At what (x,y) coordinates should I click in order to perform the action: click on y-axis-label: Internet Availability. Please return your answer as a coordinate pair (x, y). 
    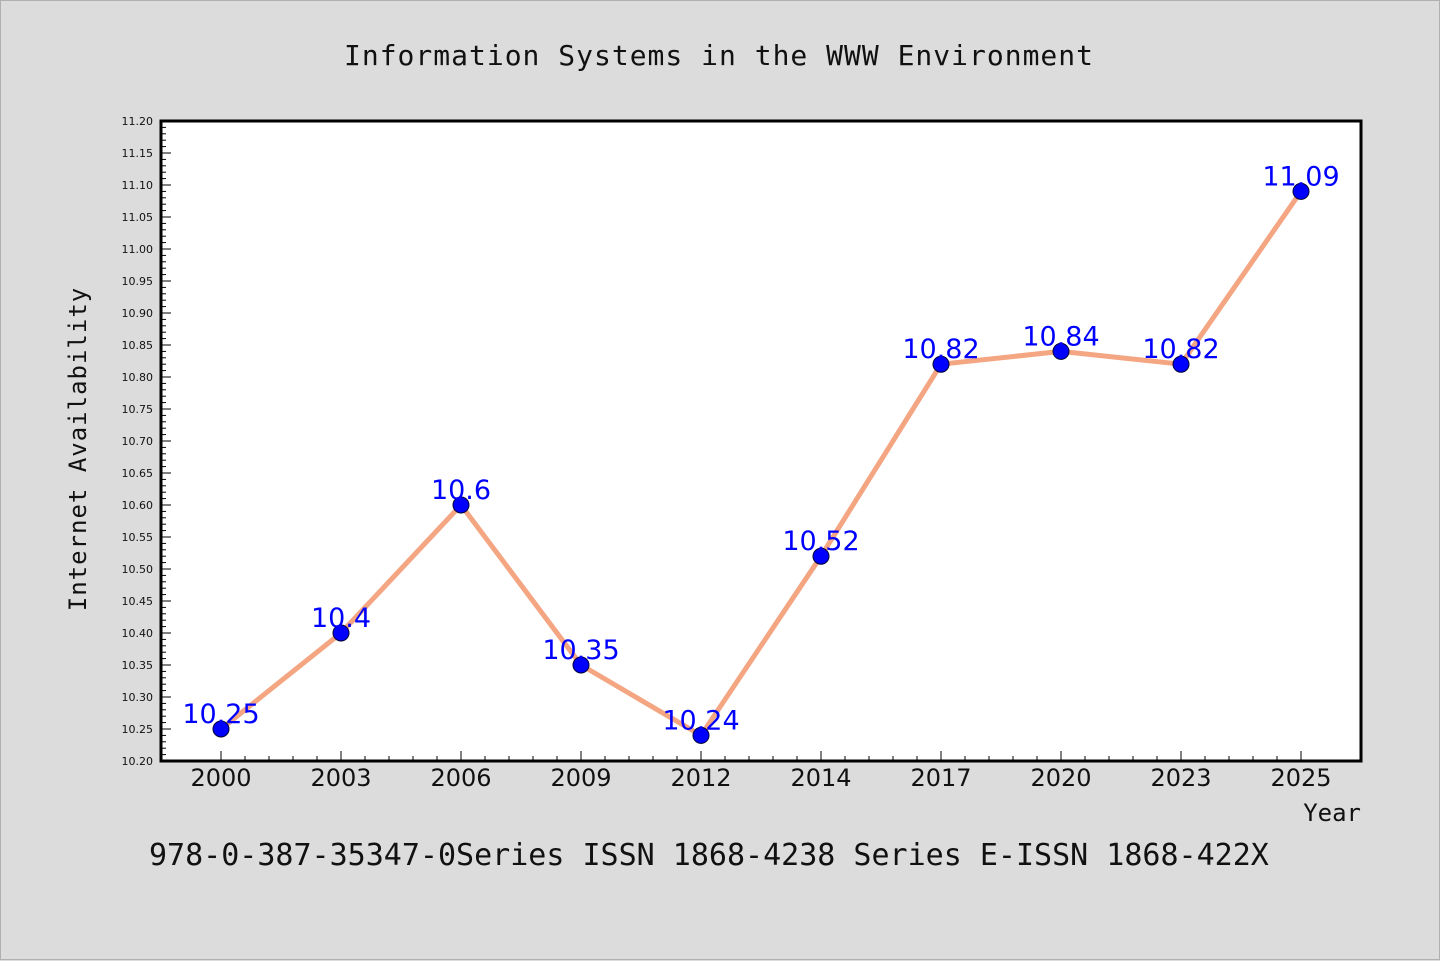
    Looking at the image, I should click on (78, 449).